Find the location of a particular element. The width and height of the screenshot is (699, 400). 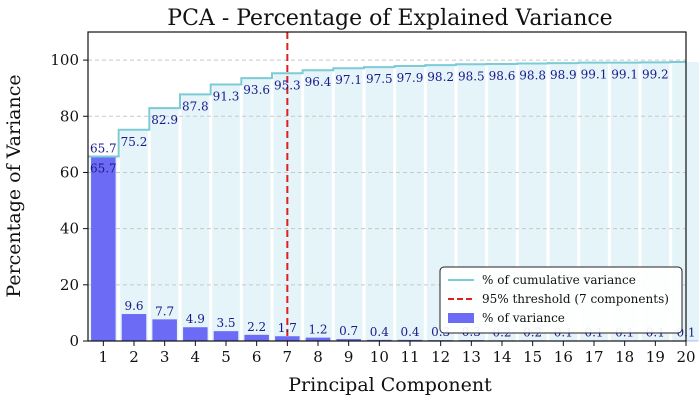

cumulative-label-9: 97.1 is located at coordinates (348, 80).